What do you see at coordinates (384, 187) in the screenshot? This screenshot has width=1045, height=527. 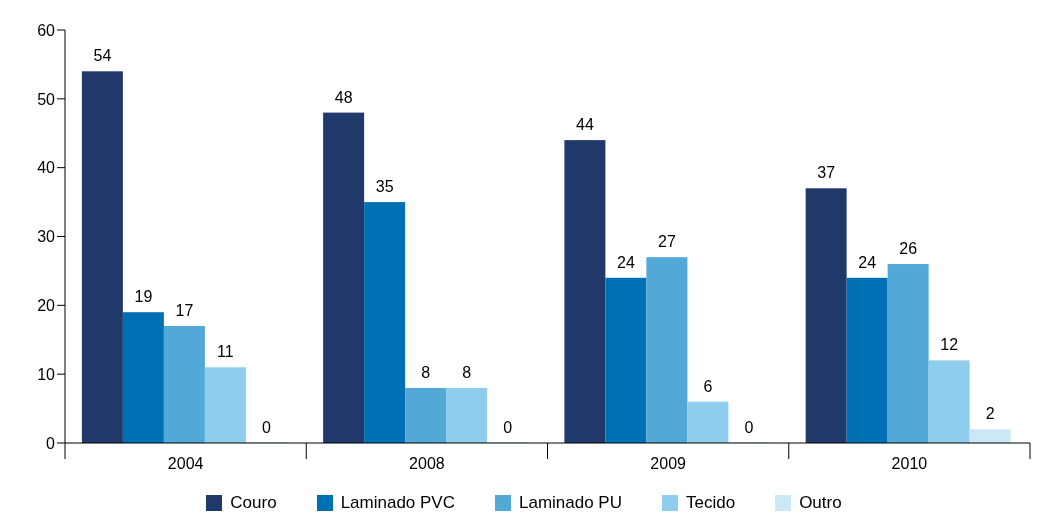 I see `data-label: 35` at bounding box center [384, 187].